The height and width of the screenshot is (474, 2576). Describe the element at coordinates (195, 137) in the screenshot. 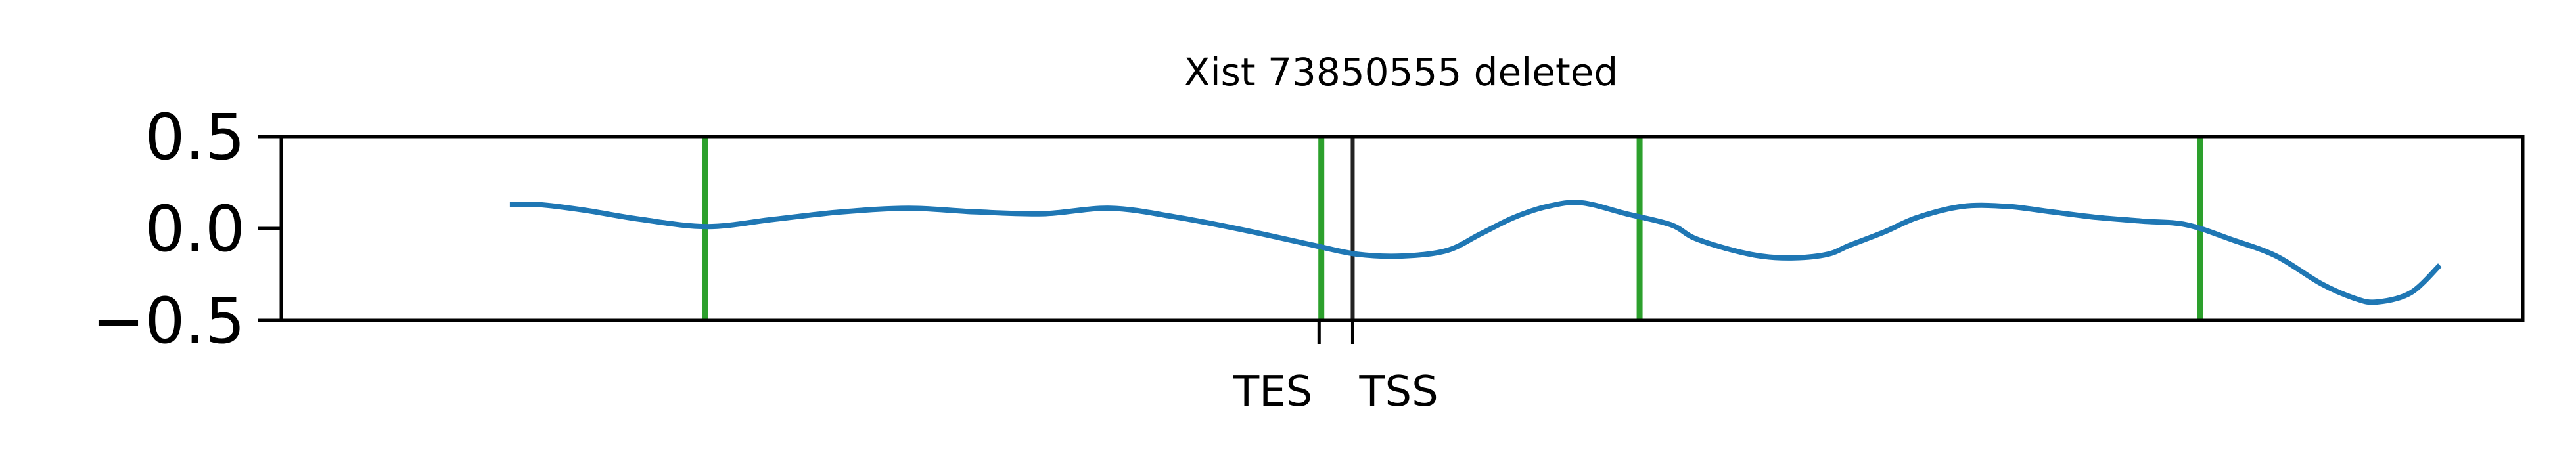

I see `ytick-label-0: 0.5` at that location.